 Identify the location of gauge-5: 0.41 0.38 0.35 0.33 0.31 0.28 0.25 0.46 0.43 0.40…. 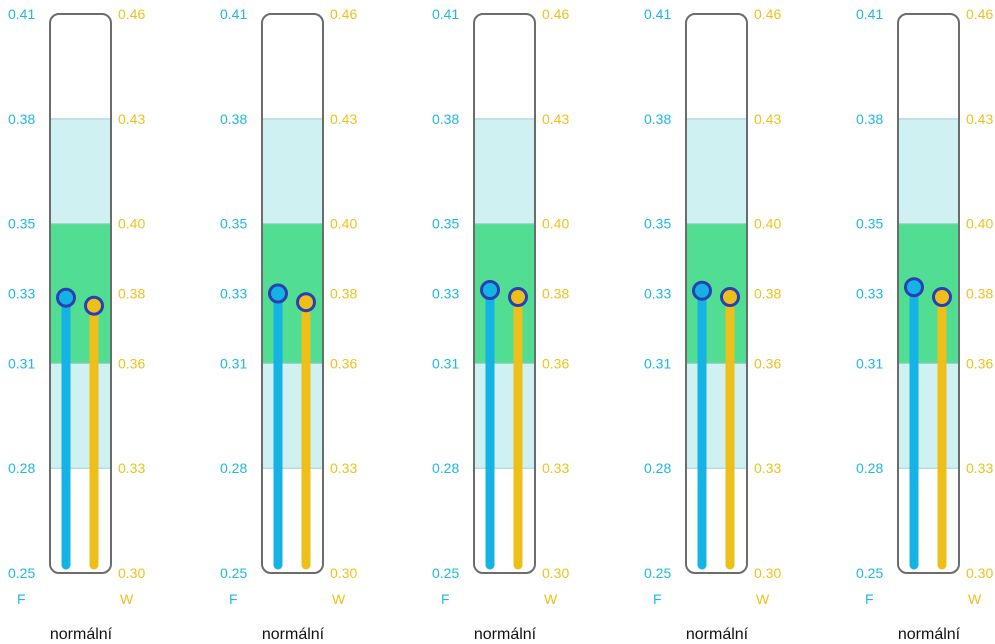
(921, 322).